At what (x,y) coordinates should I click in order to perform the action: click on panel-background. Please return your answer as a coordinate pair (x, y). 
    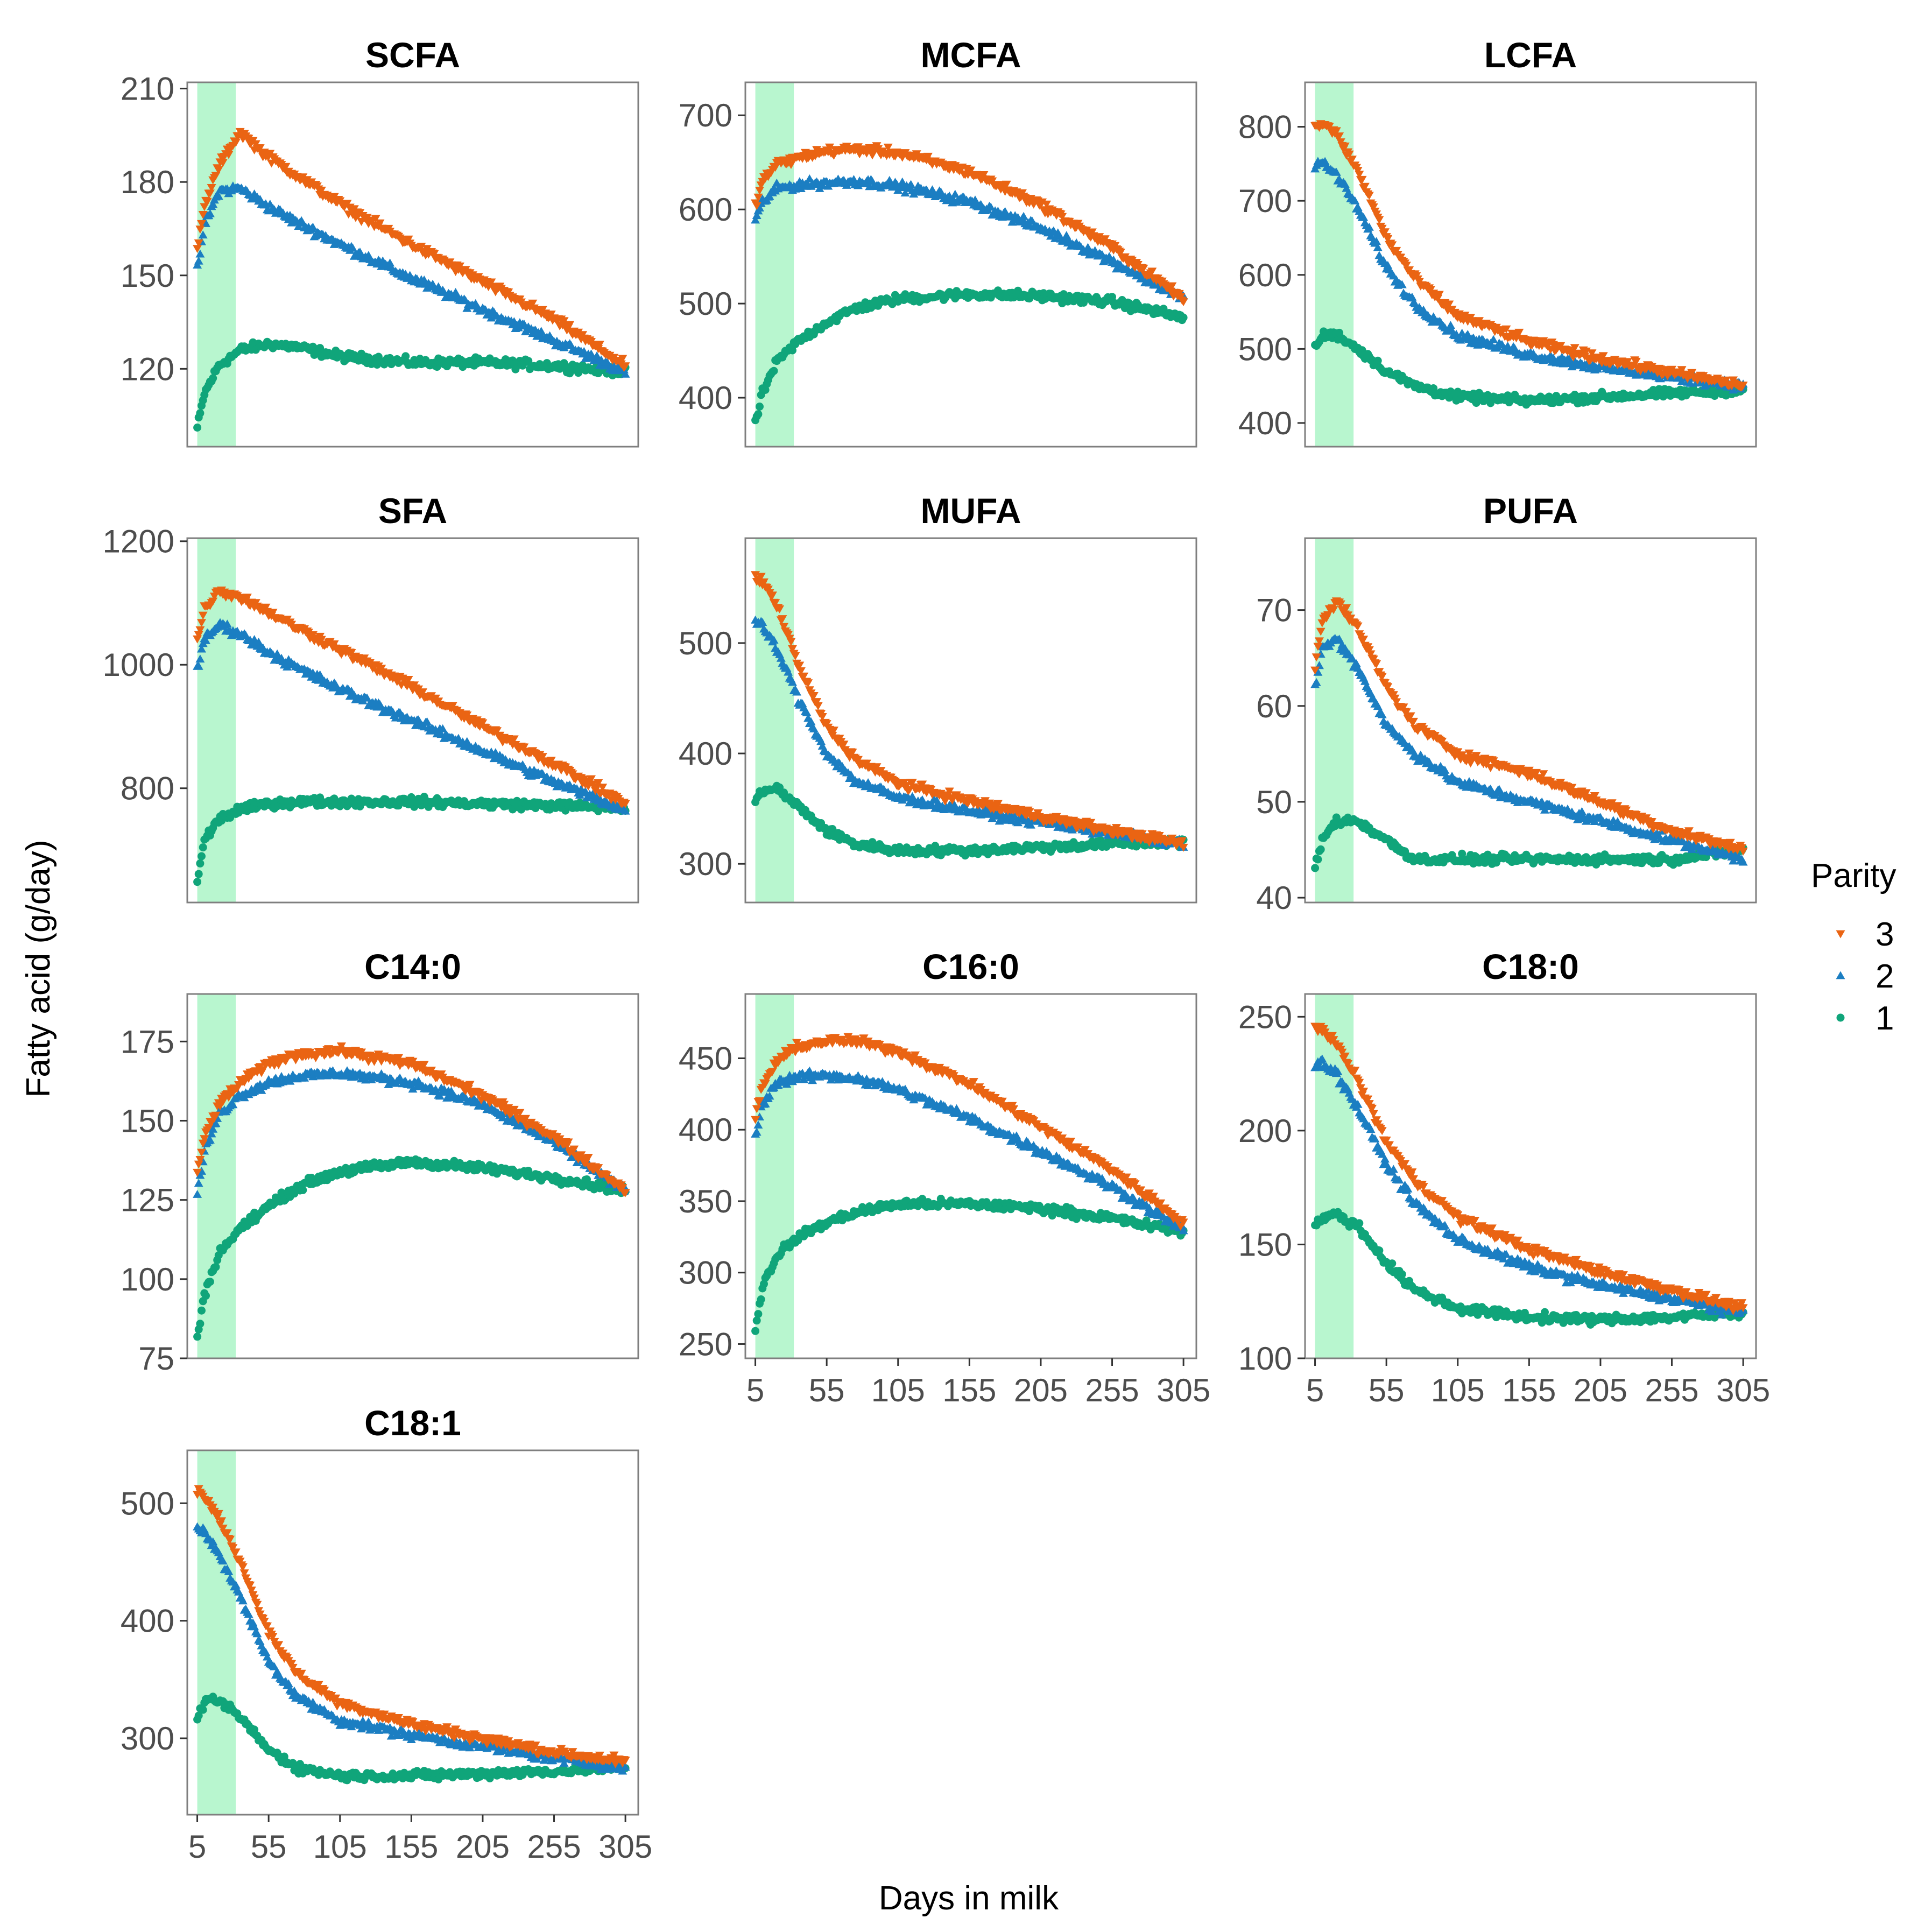
    Looking at the image, I should click on (412, 264).